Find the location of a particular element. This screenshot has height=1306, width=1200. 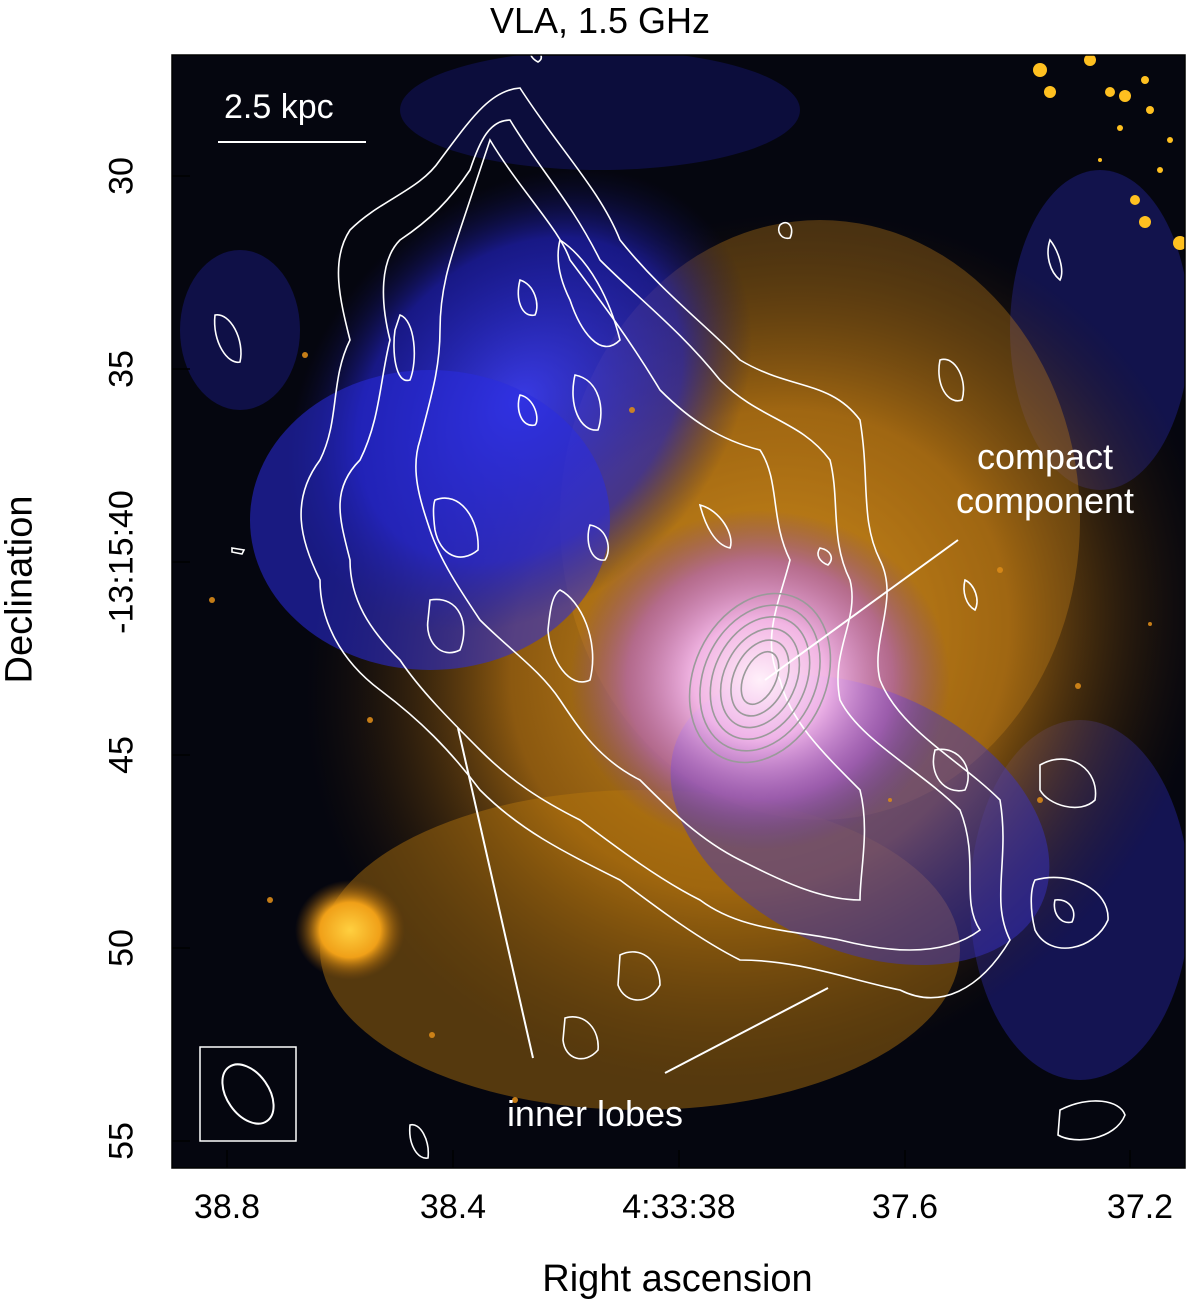

y-tick-label: 50 is located at coordinates (121, 948).